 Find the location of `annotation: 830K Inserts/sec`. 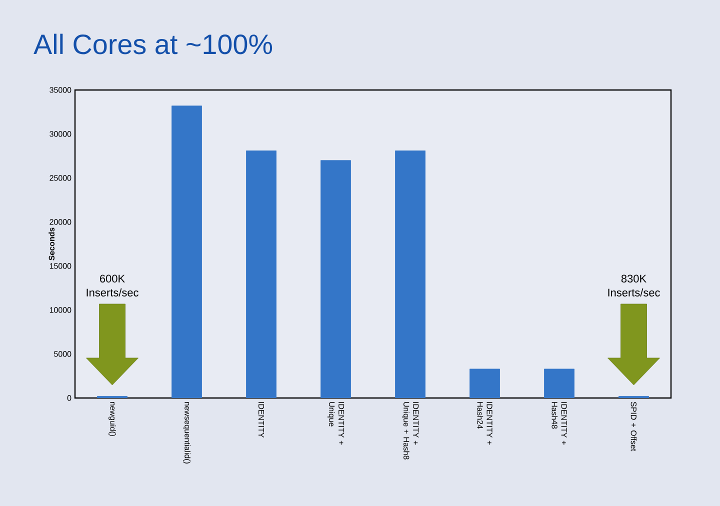

annotation: 830K Inserts/sec is located at coordinates (634, 285).